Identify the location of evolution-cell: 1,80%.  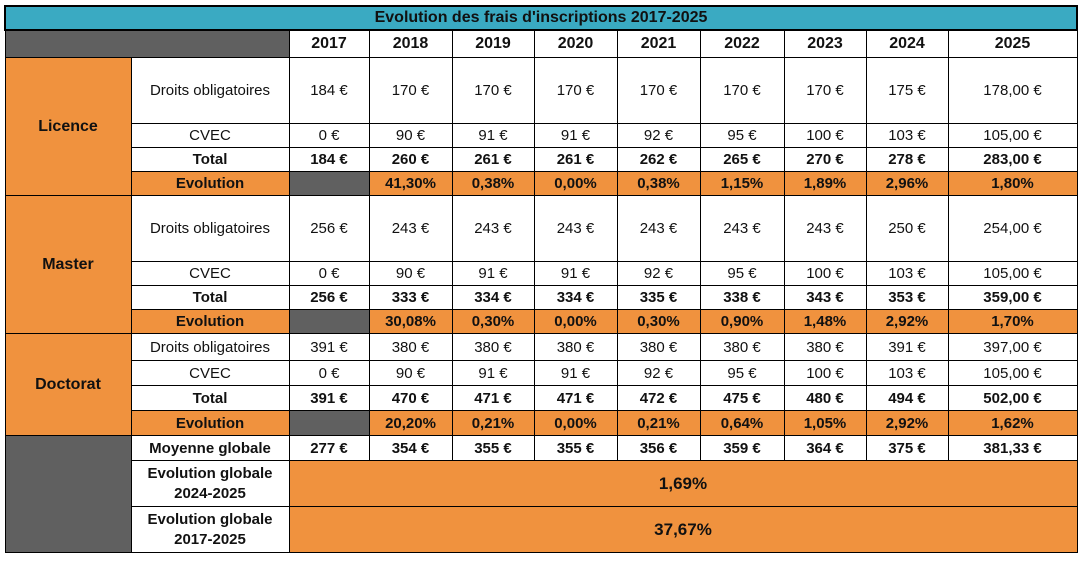
(1012, 183).